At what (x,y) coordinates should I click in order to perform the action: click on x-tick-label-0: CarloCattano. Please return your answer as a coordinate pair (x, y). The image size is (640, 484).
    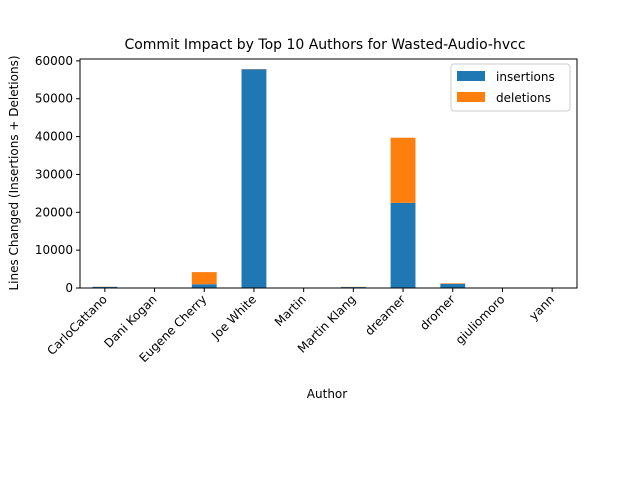
    Looking at the image, I should click on (77, 325).